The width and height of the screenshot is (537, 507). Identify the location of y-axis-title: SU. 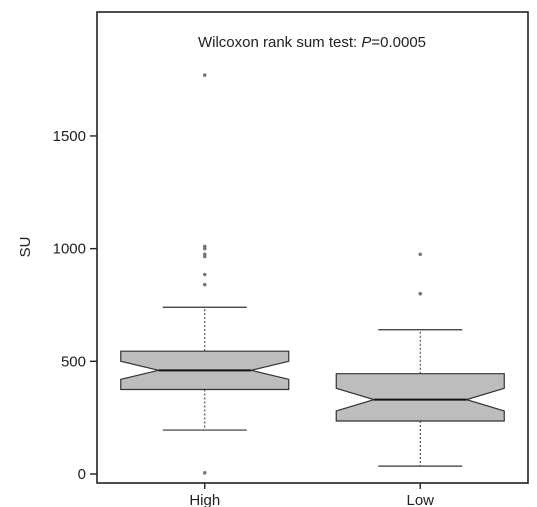
(25, 247).